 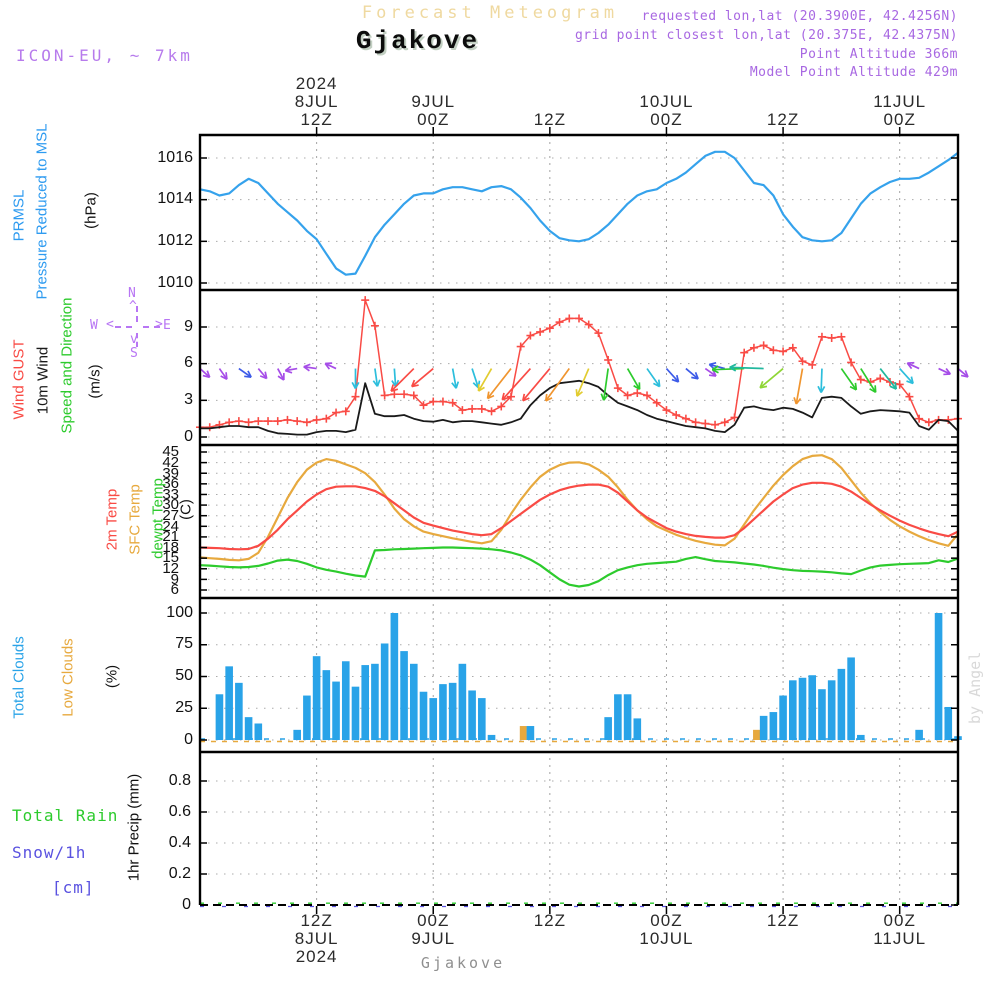 What do you see at coordinates (112, 519) in the screenshot?
I see `temp-series-label: 2m Temp` at bounding box center [112, 519].